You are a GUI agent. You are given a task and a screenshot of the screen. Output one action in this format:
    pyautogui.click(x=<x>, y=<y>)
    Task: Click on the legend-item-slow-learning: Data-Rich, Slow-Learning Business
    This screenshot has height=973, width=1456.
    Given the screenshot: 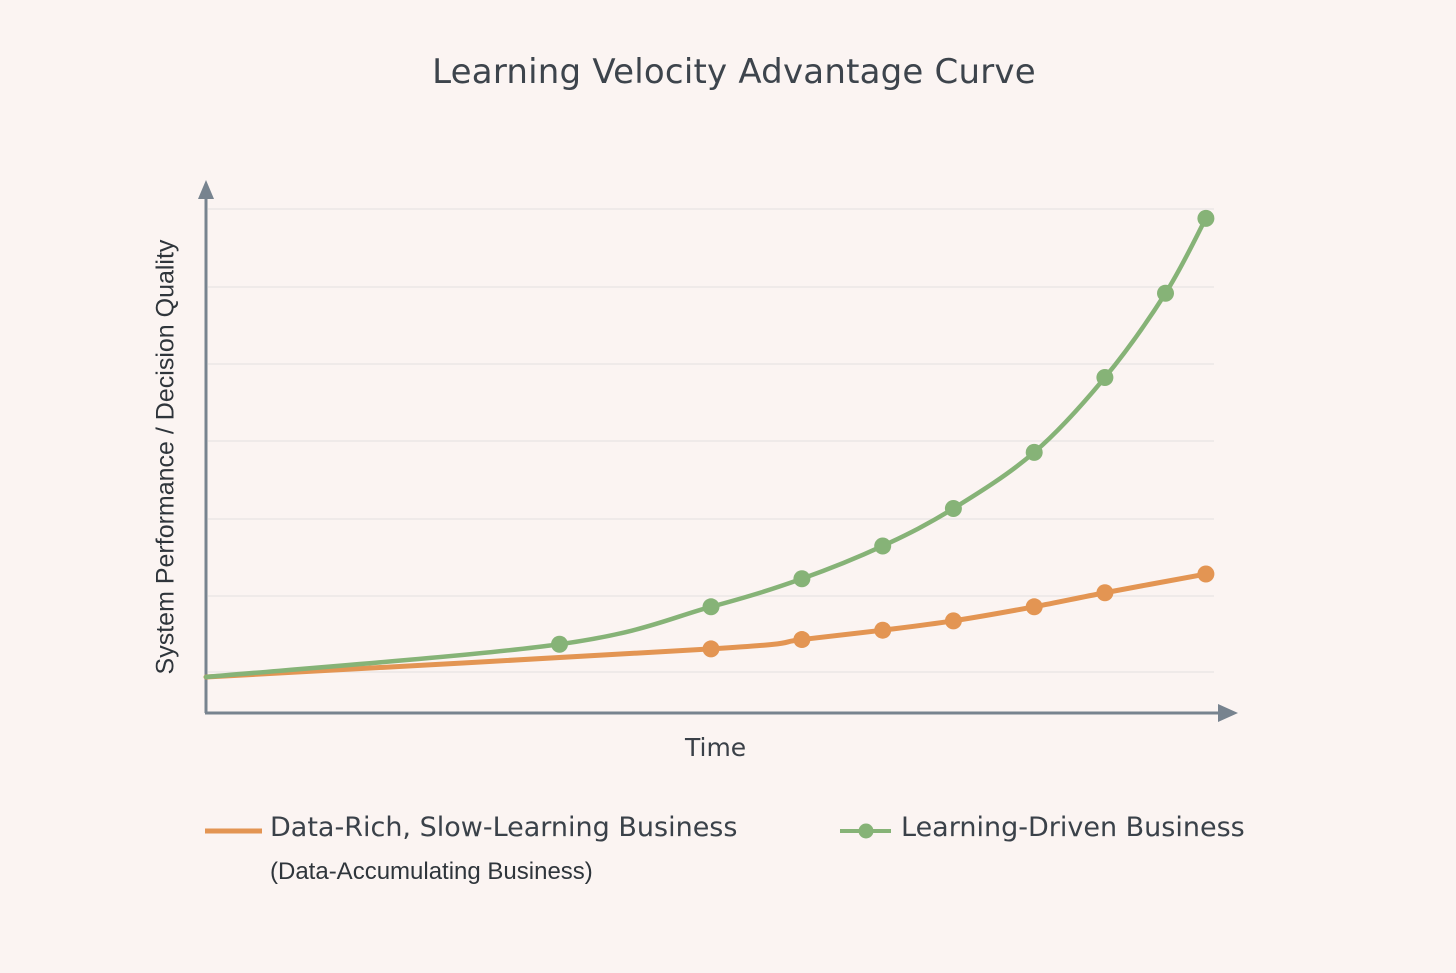 What is the action you would take?
    pyautogui.click(x=503, y=827)
    